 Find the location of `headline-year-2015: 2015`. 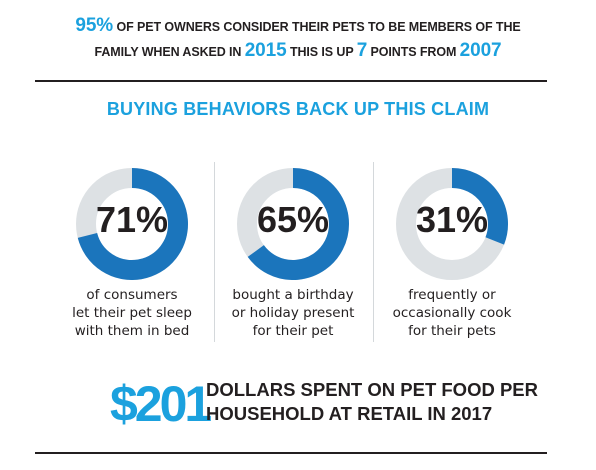

headline-year-2015: 2015 is located at coordinates (265, 50).